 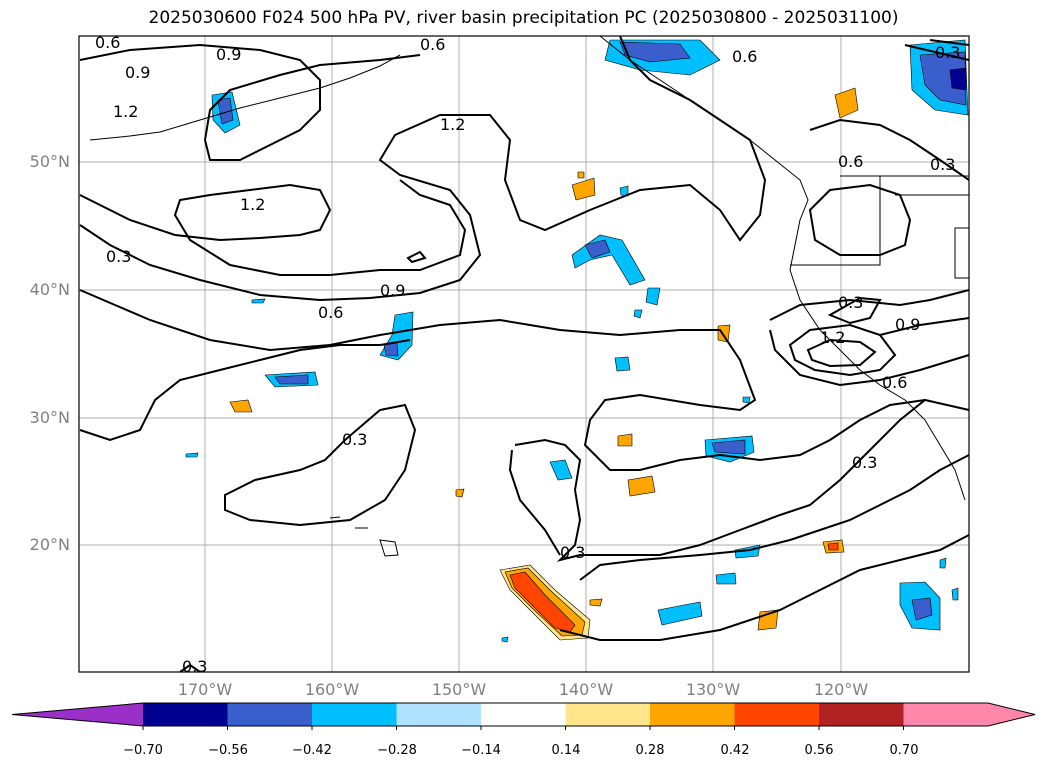 I want to click on lon-label-140w: 140°W, so click(x=586, y=689).